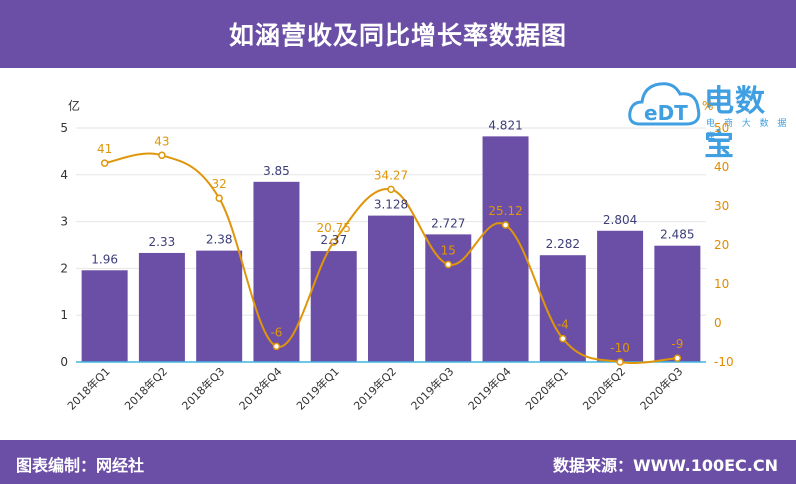 The width and height of the screenshot is (796, 484). Describe the element at coordinates (721, 206) in the screenshot. I see `y-right-tick-label: 30` at that location.